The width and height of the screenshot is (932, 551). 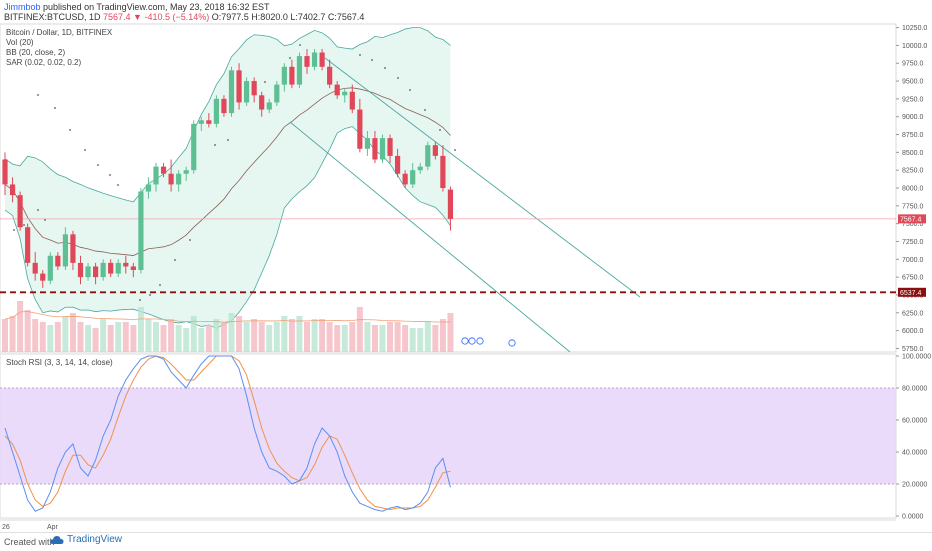 I want to click on stoch-tick-label: 20.0000, so click(x=914, y=485).